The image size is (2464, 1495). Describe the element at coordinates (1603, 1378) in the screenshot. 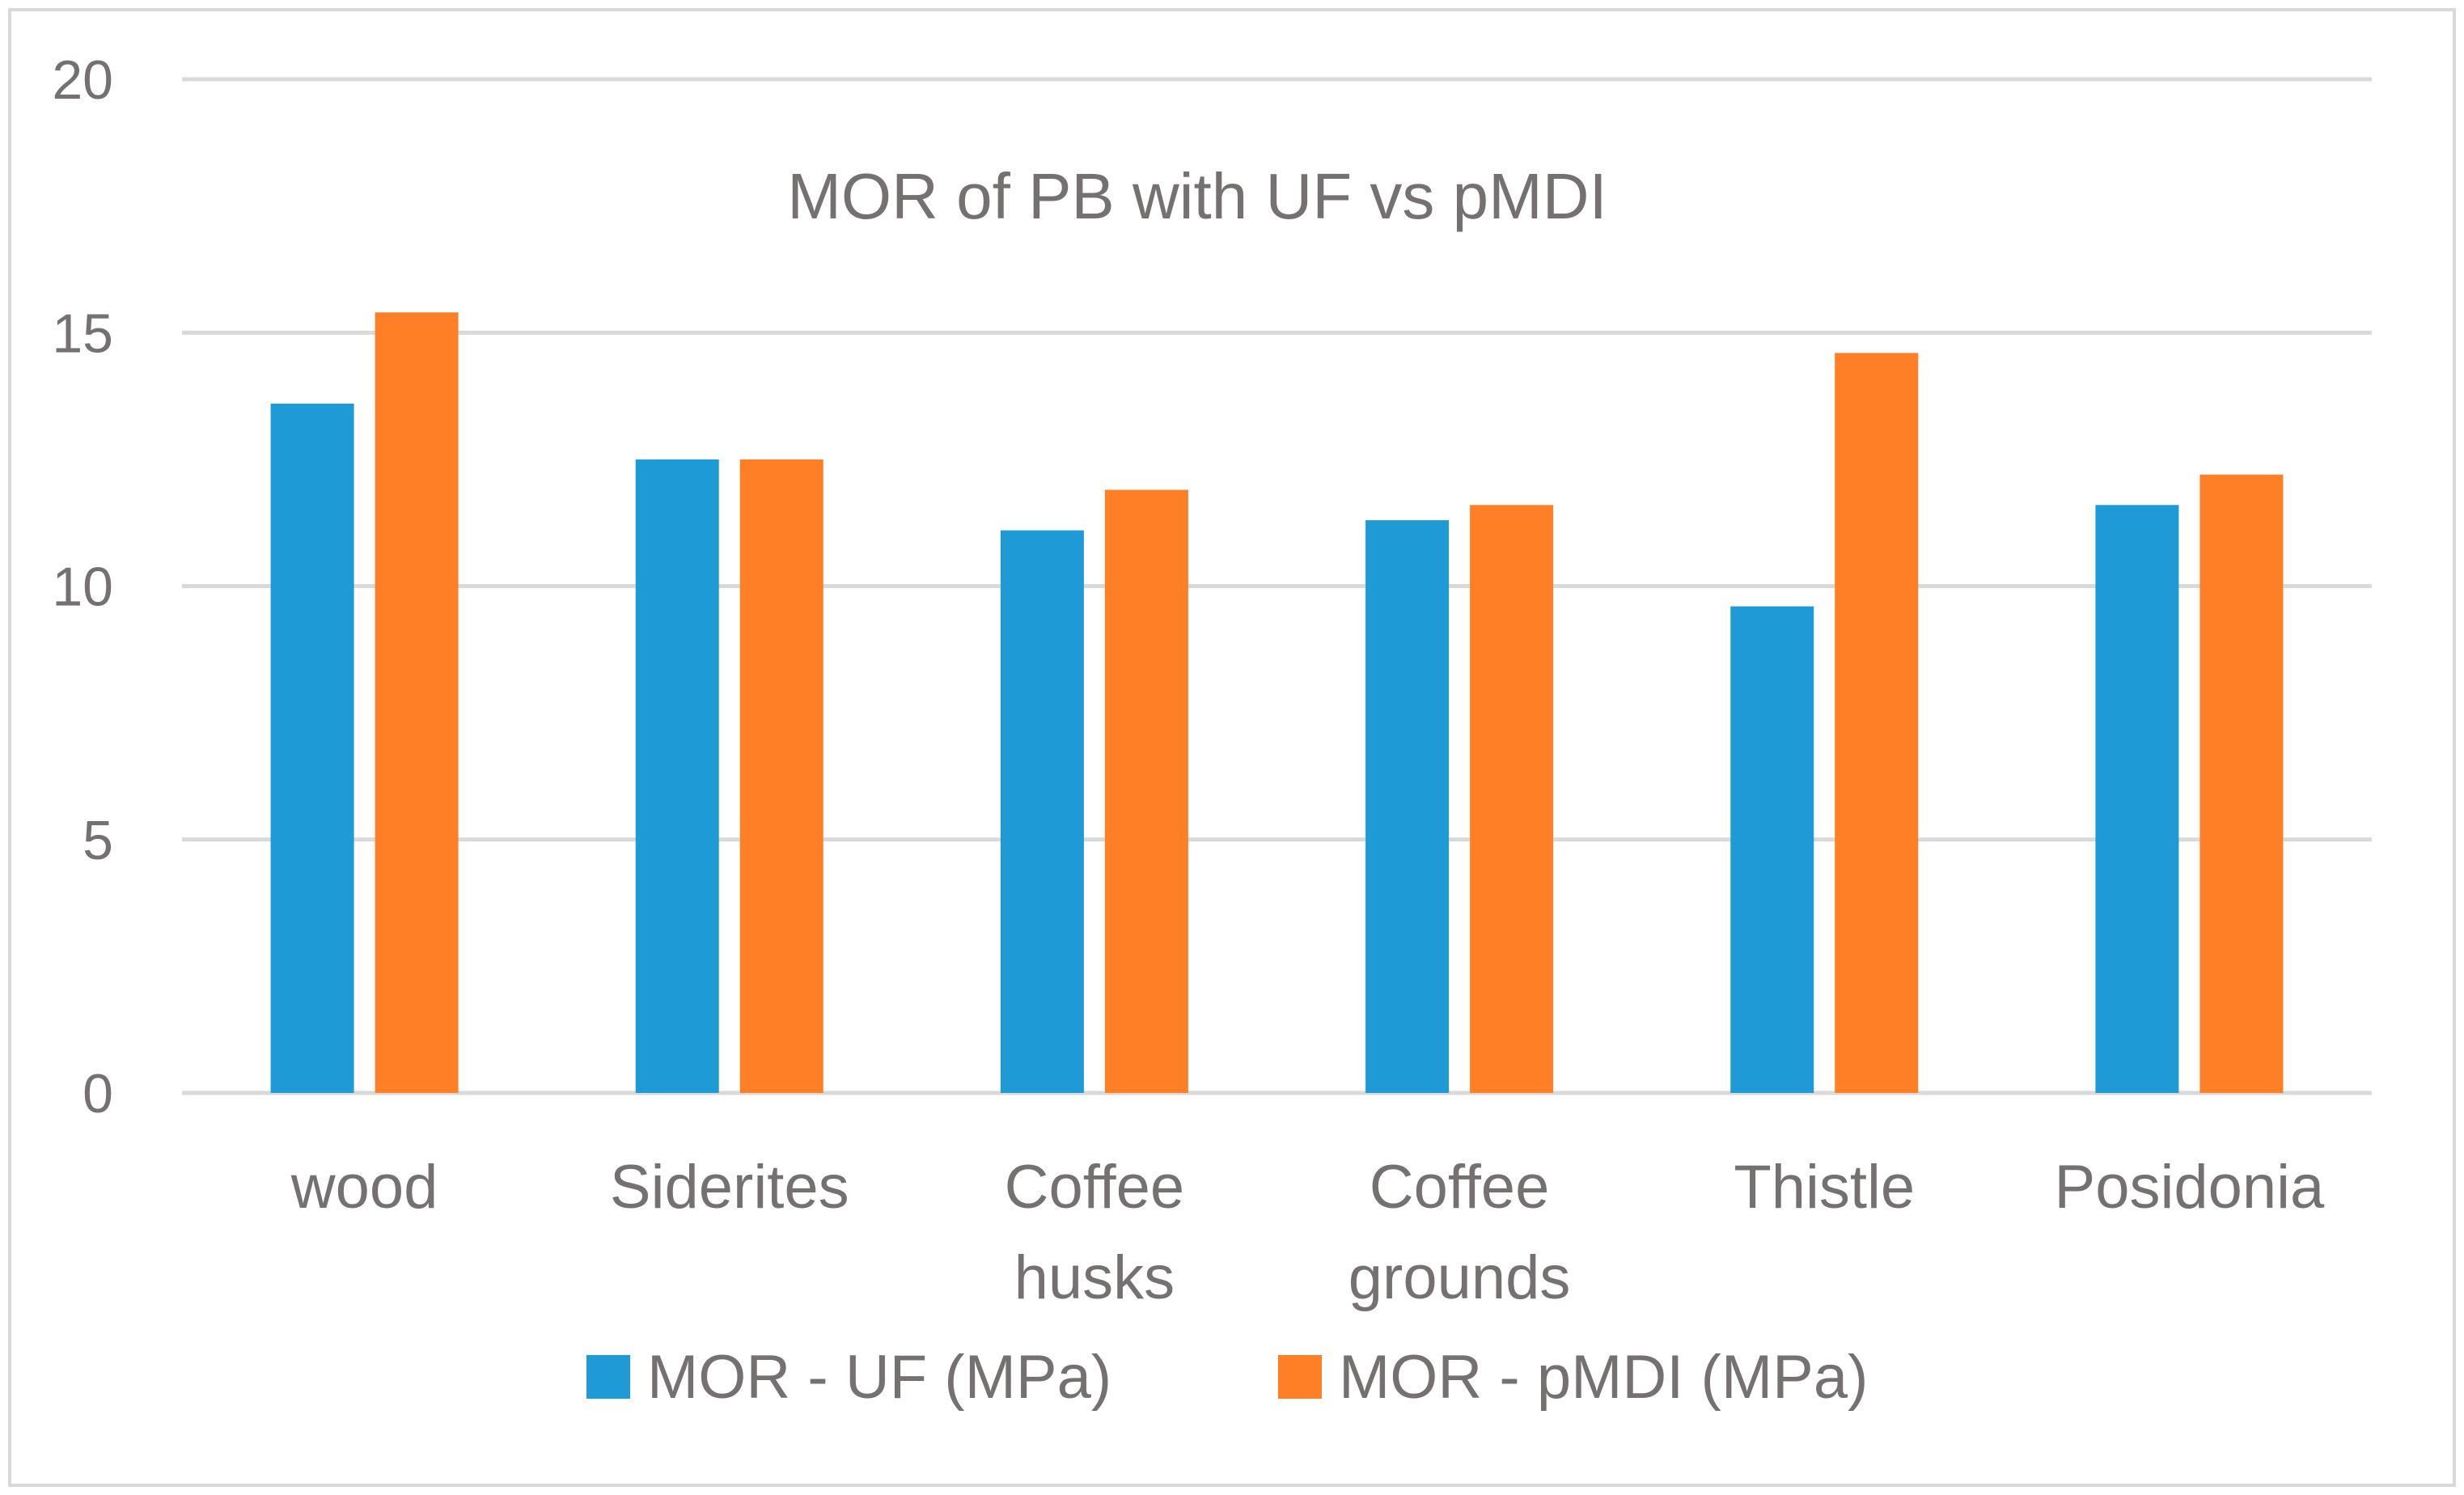

I see `legend-label: MOR - pMDI (MPa)` at that location.